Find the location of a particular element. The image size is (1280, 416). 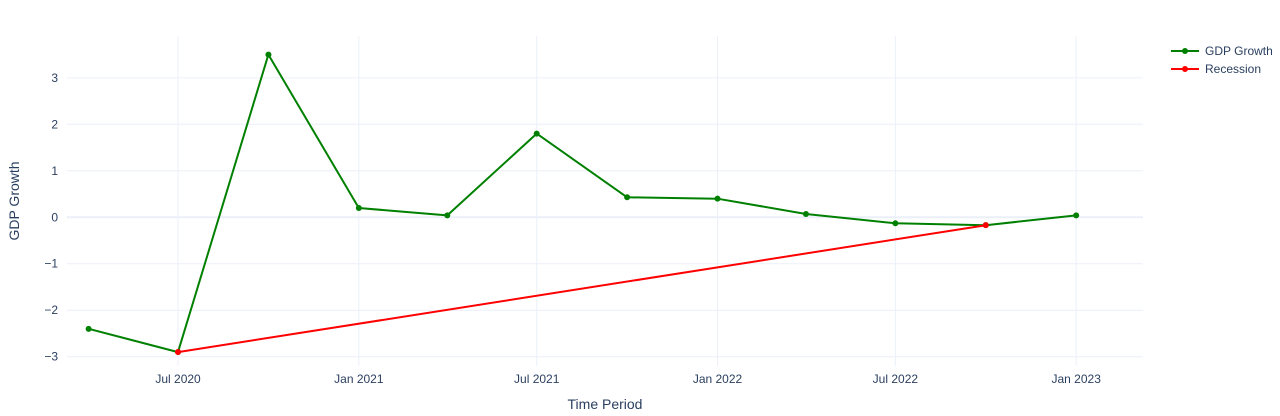

x-tick-label: Jul 2020 is located at coordinates (178, 379).